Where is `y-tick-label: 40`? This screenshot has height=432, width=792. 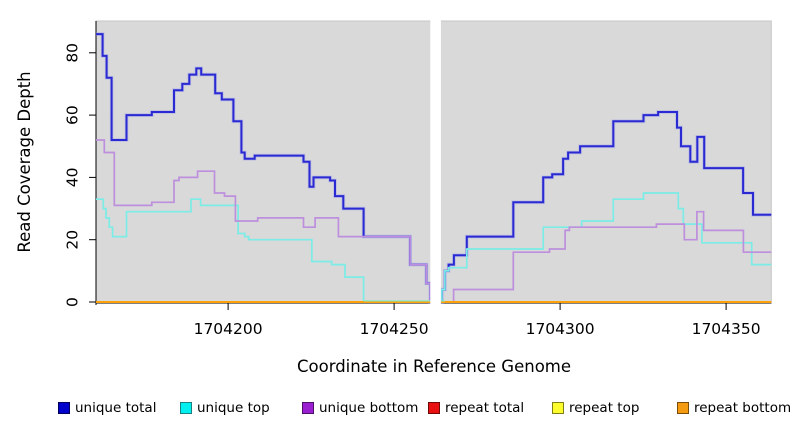 y-tick-label: 40 is located at coordinates (73, 178).